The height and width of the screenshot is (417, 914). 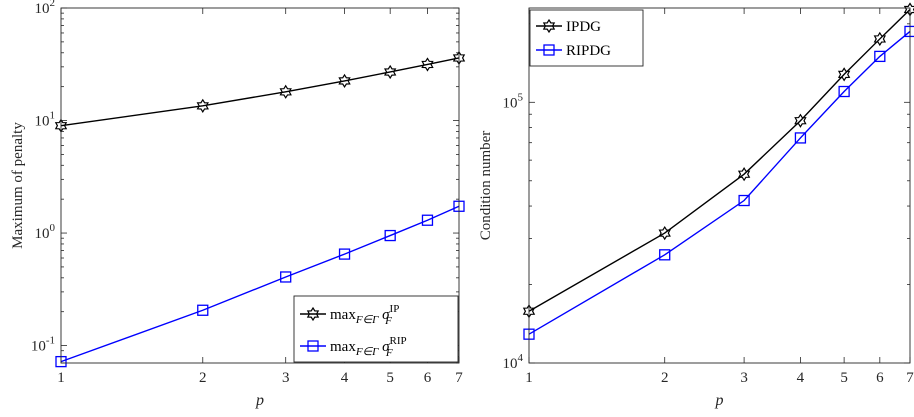 I want to click on series-line, so click(x=260, y=92).